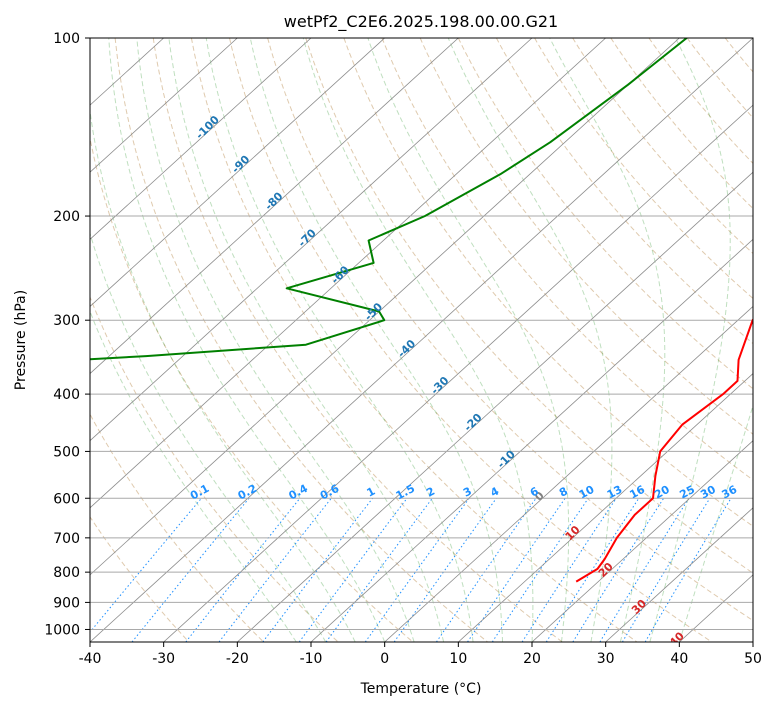 The height and width of the screenshot is (708, 775). Describe the element at coordinates (662, 492) in the screenshot. I see `mixing-ratio-label: 20` at that location.